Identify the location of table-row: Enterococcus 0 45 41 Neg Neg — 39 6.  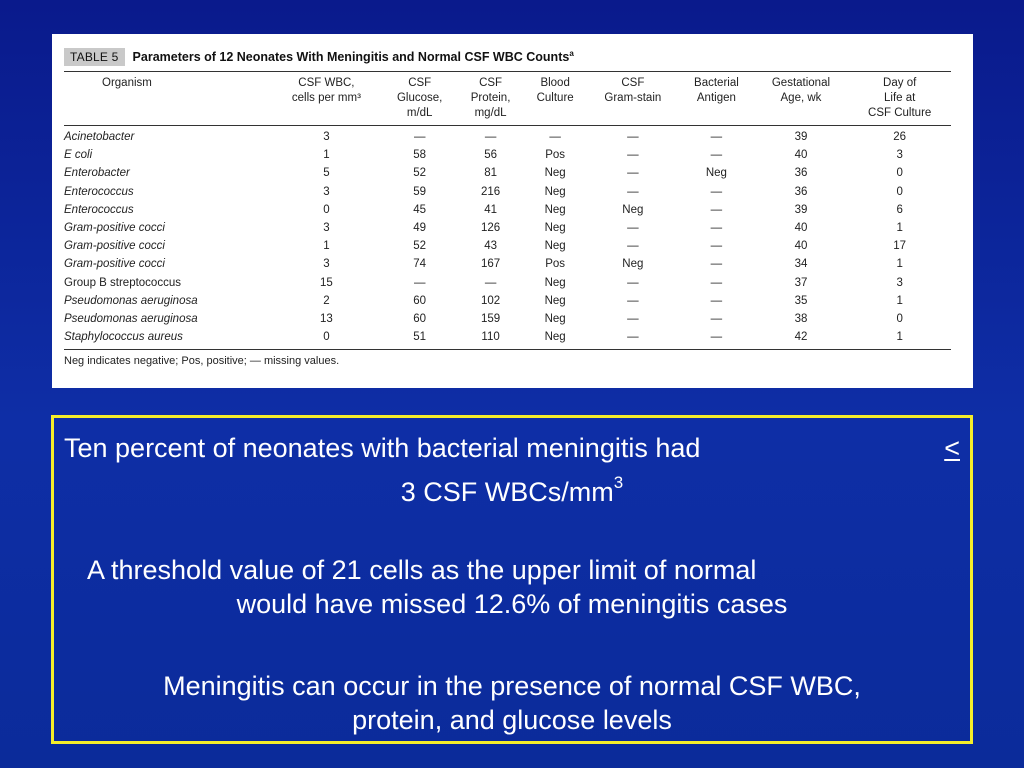
(507, 210).